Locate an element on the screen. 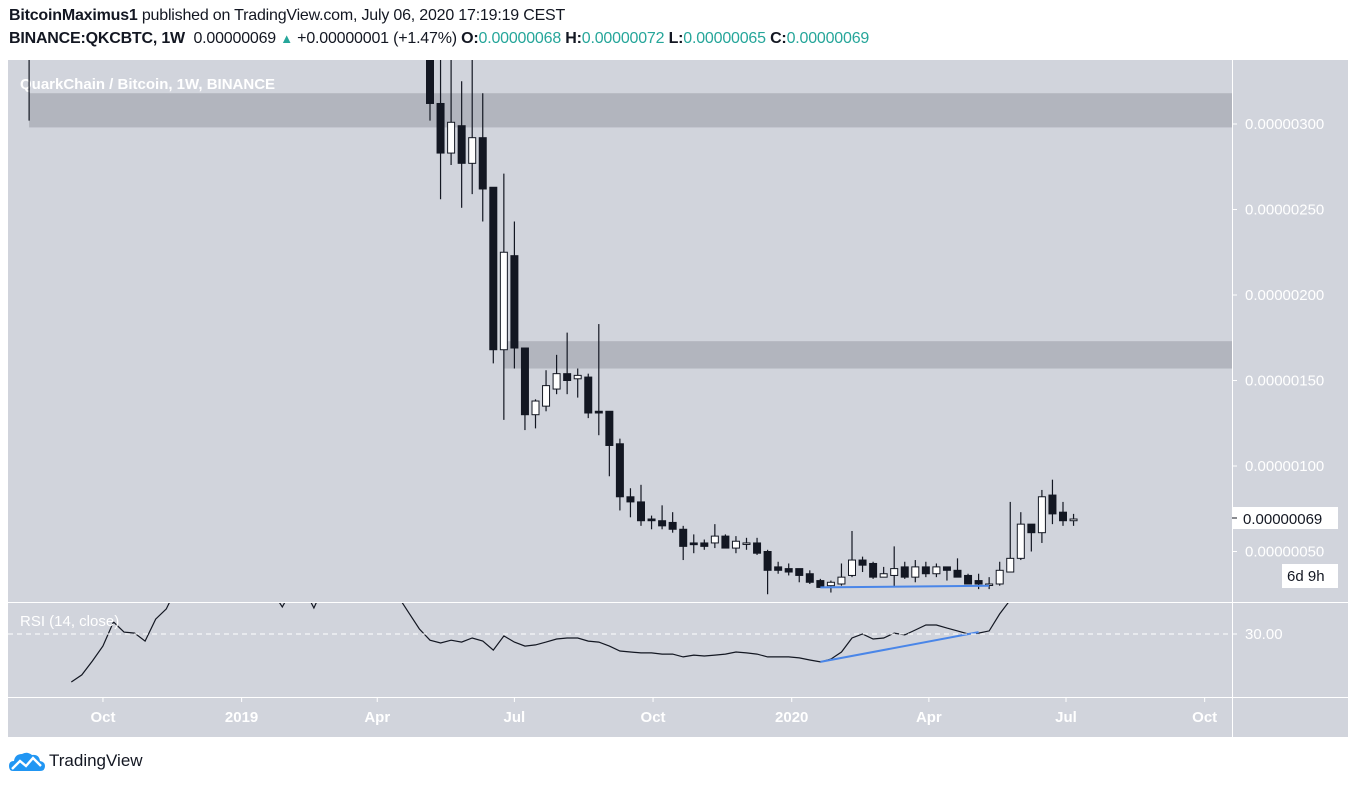 The height and width of the screenshot is (786, 1359). price-tick-label: 0.00000150 is located at coordinates (1284, 381).